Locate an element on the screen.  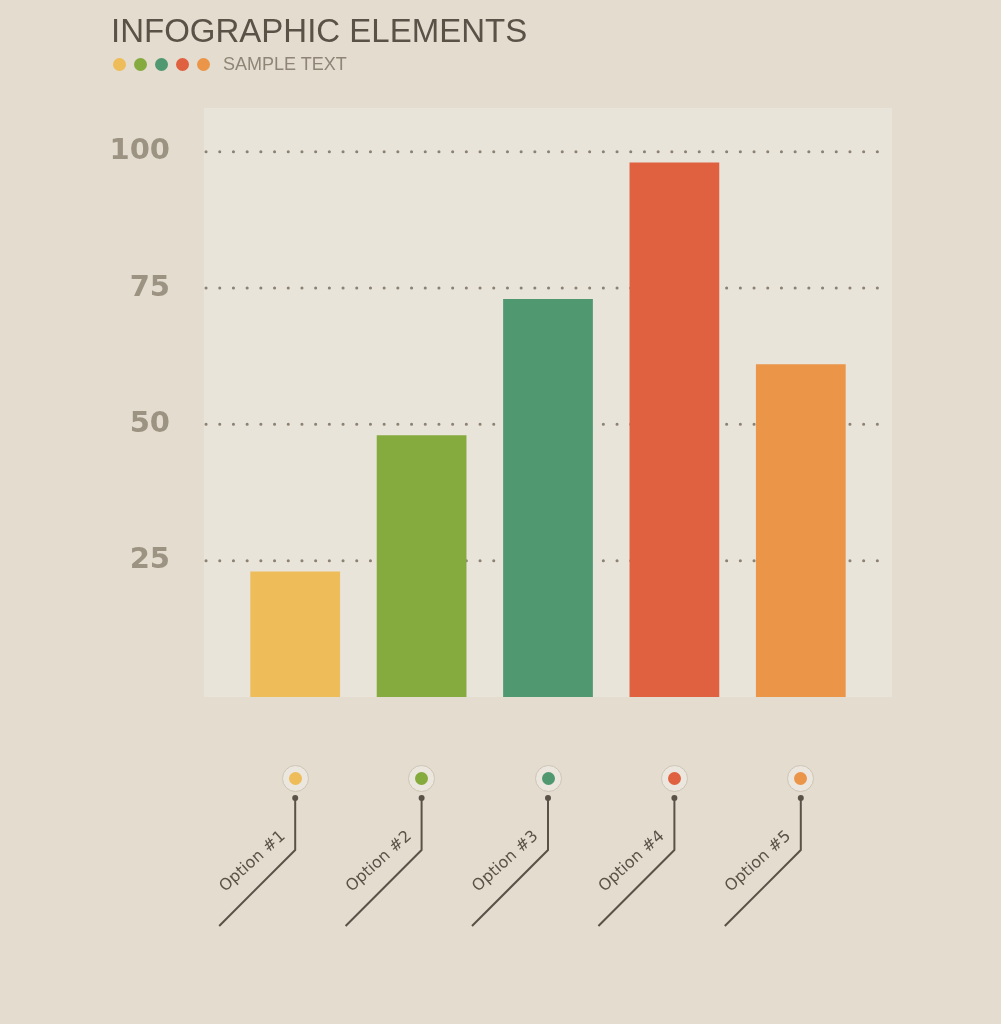
y-tick-label: 50 is located at coordinates (149, 421).